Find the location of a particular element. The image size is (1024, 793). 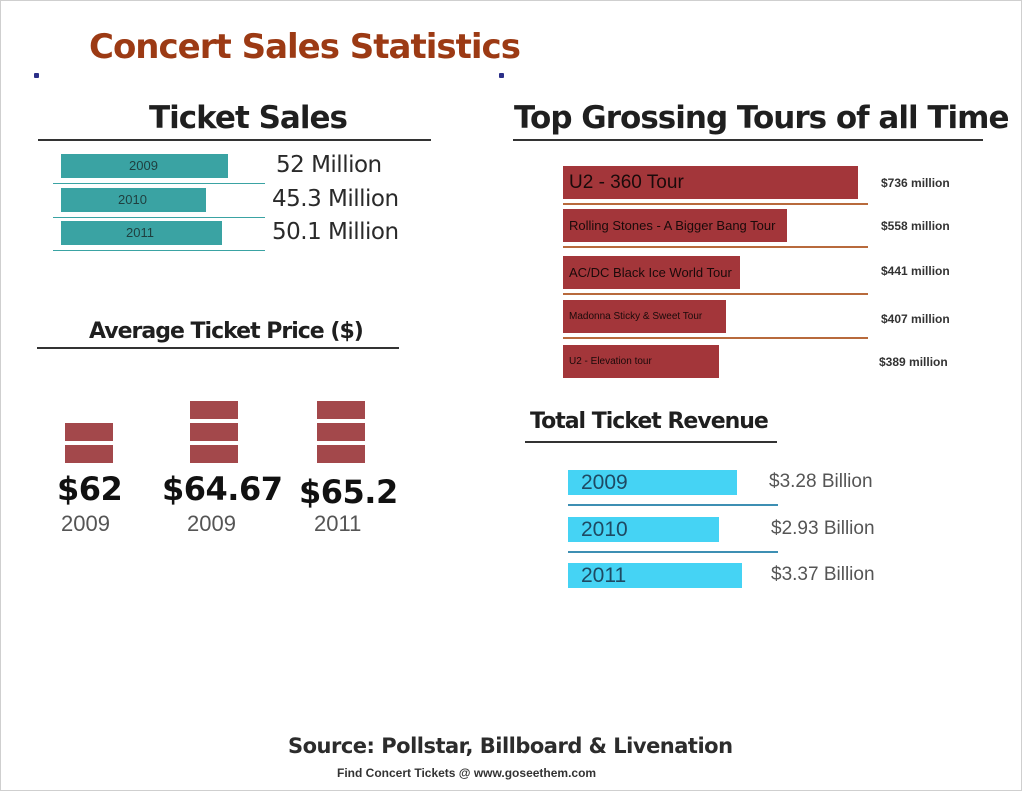

corner-dot-right is located at coordinates (501, 75).